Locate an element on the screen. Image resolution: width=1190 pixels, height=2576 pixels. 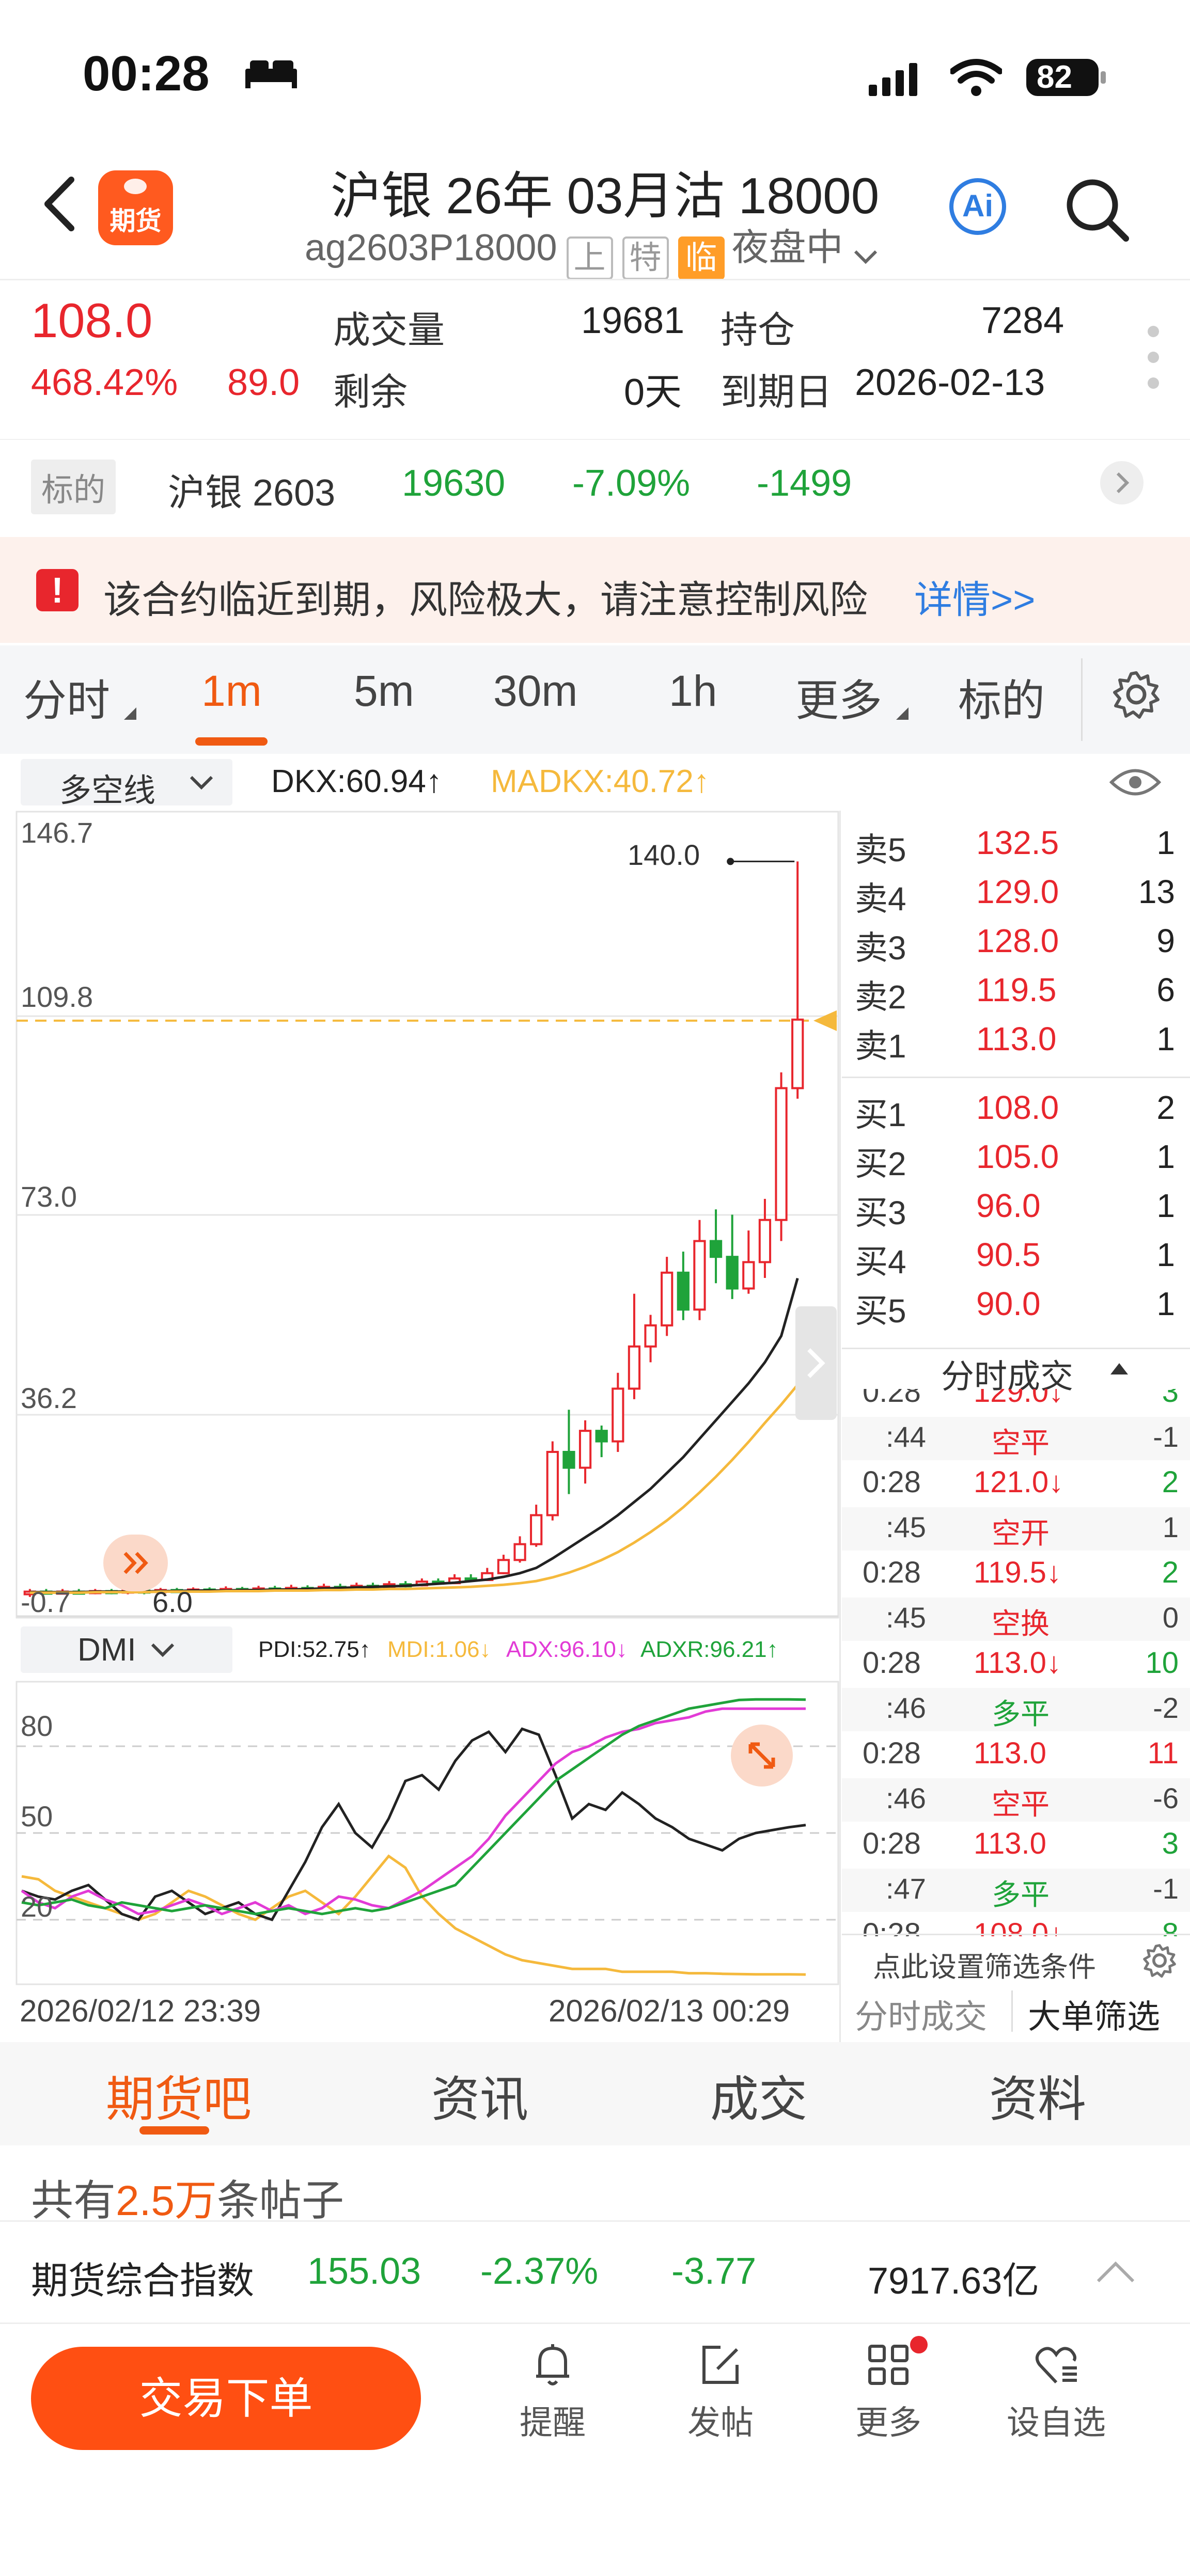
bid-qty: 1 is located at coordinates (1165, 1303).